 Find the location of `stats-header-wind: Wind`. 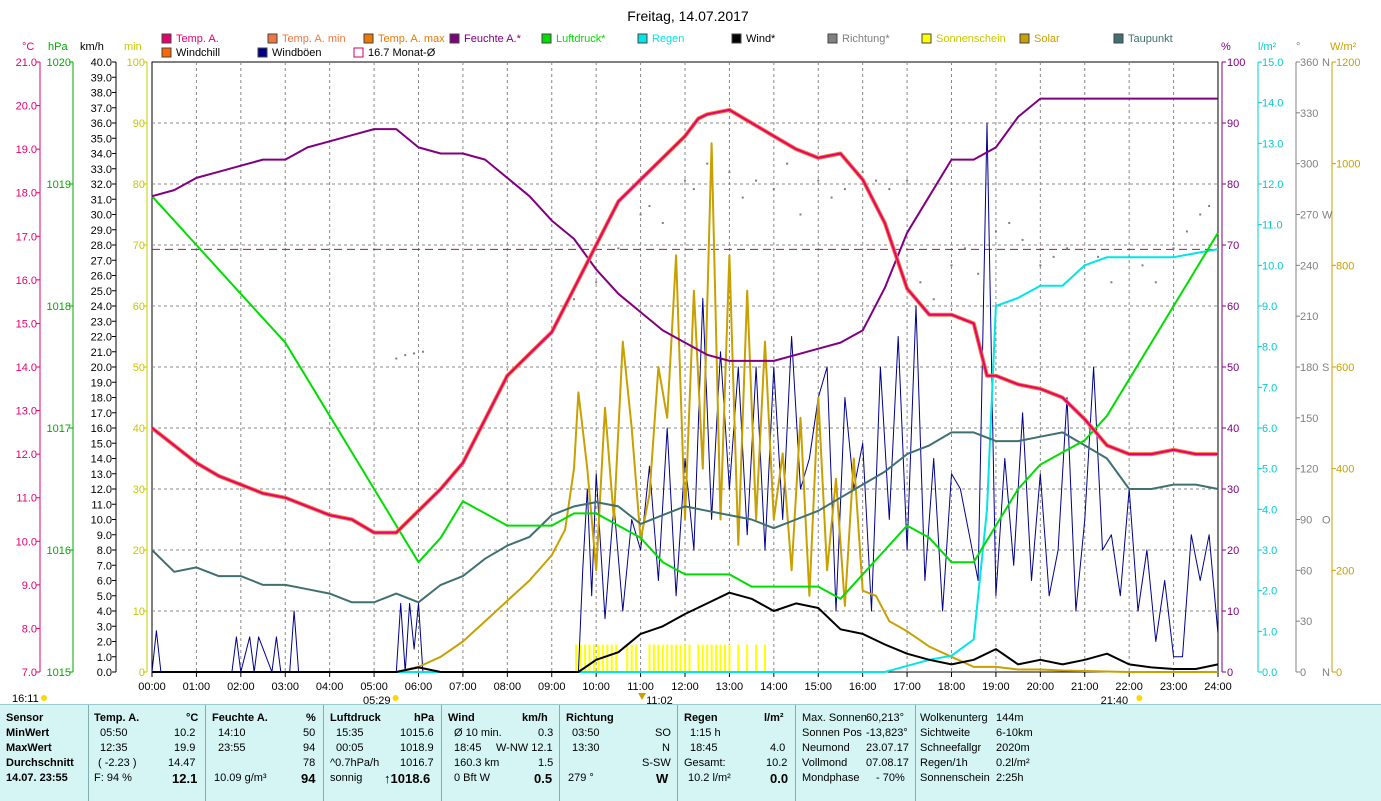

stats-header-wind: Wind is located at coordinates (461, 718).